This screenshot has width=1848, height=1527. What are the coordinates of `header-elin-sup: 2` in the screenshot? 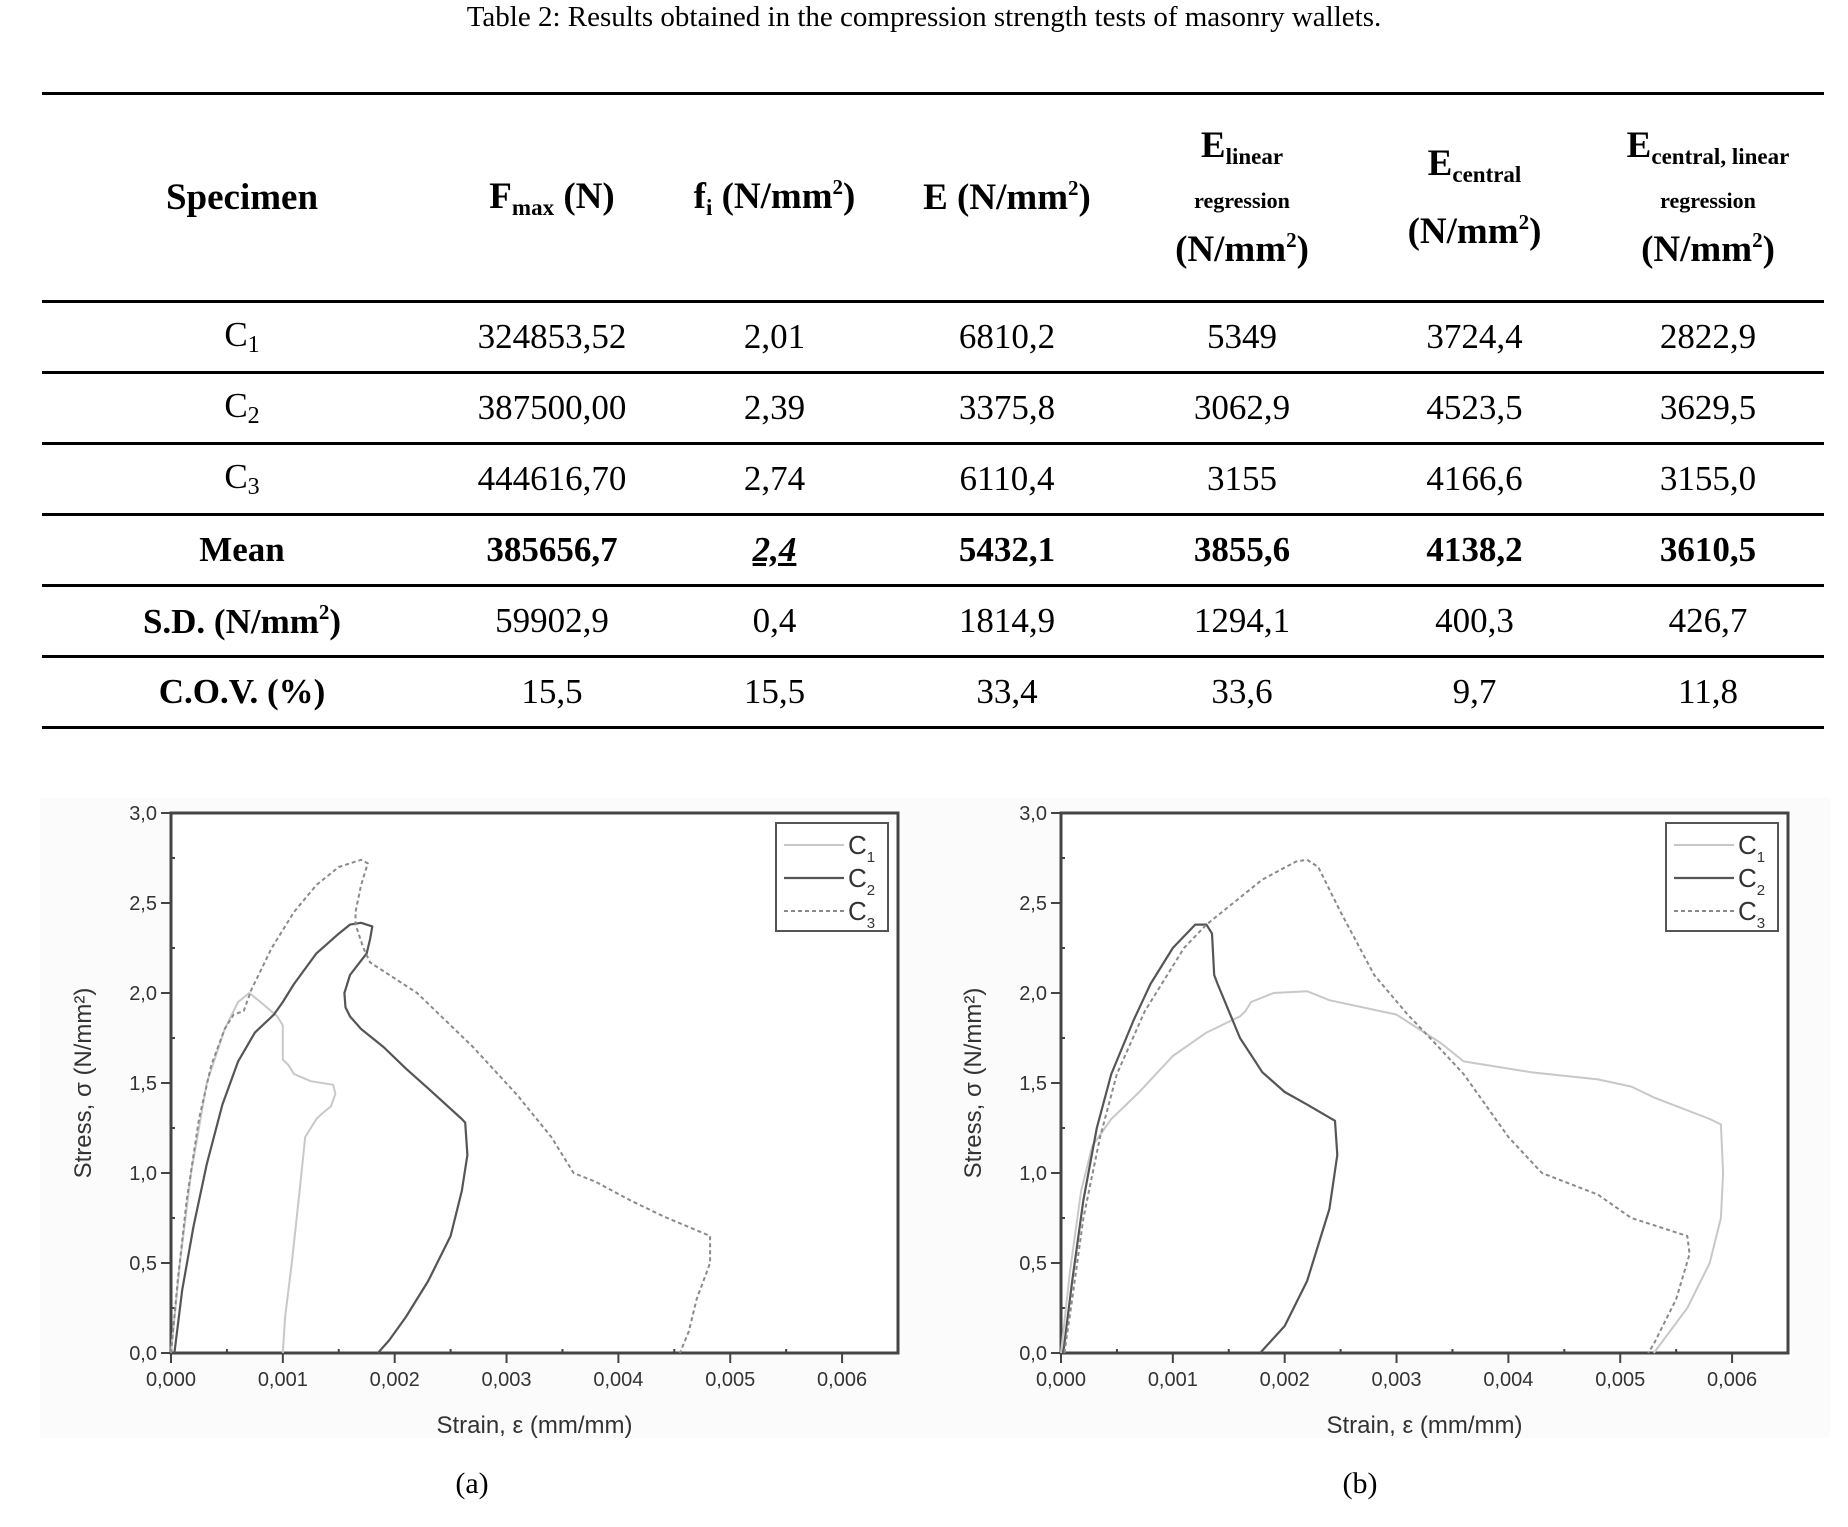 It's located at (1291, 240).